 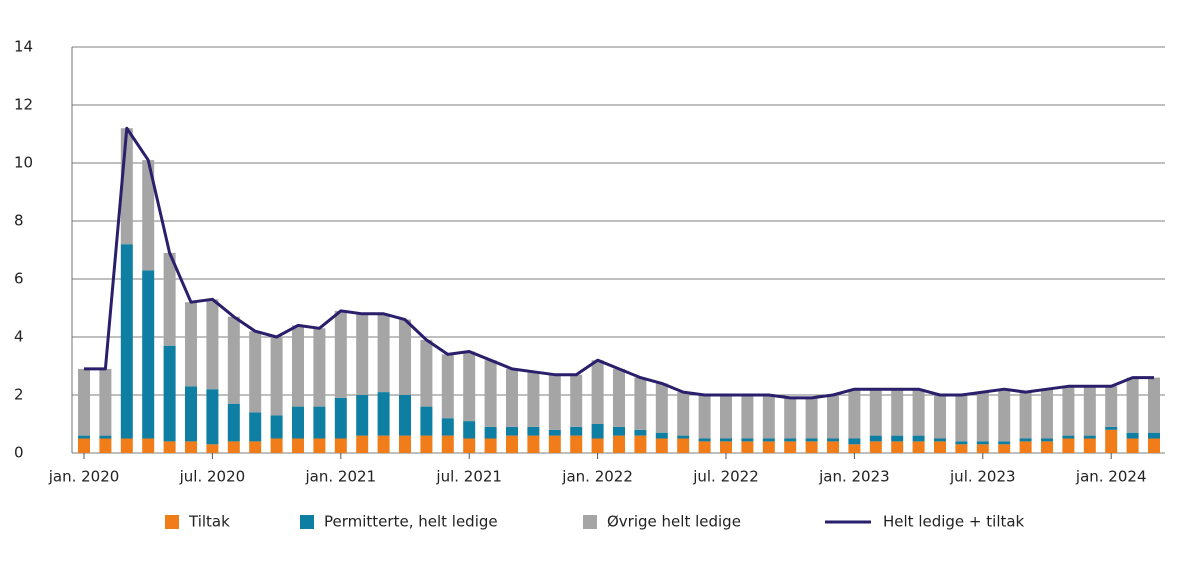 I want to click on y-tick-label: 8, so click(x=19, y=221).